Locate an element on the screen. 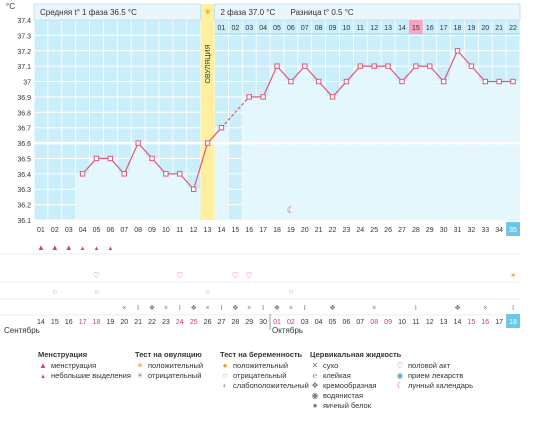  top-day-label: 03 is located at coordinates (249, 28).